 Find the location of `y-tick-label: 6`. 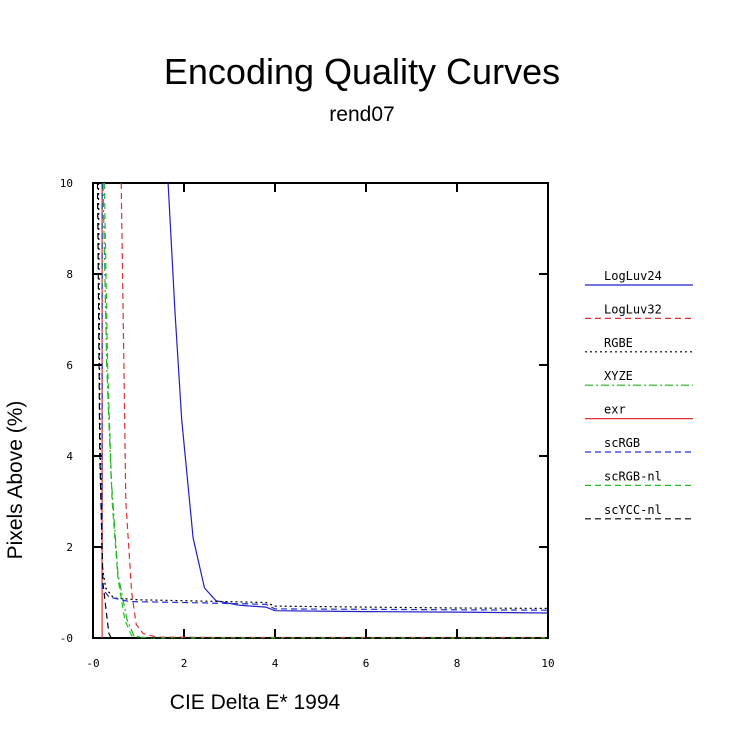

y-tick-label: 6 is located at coordinates (69, 365).